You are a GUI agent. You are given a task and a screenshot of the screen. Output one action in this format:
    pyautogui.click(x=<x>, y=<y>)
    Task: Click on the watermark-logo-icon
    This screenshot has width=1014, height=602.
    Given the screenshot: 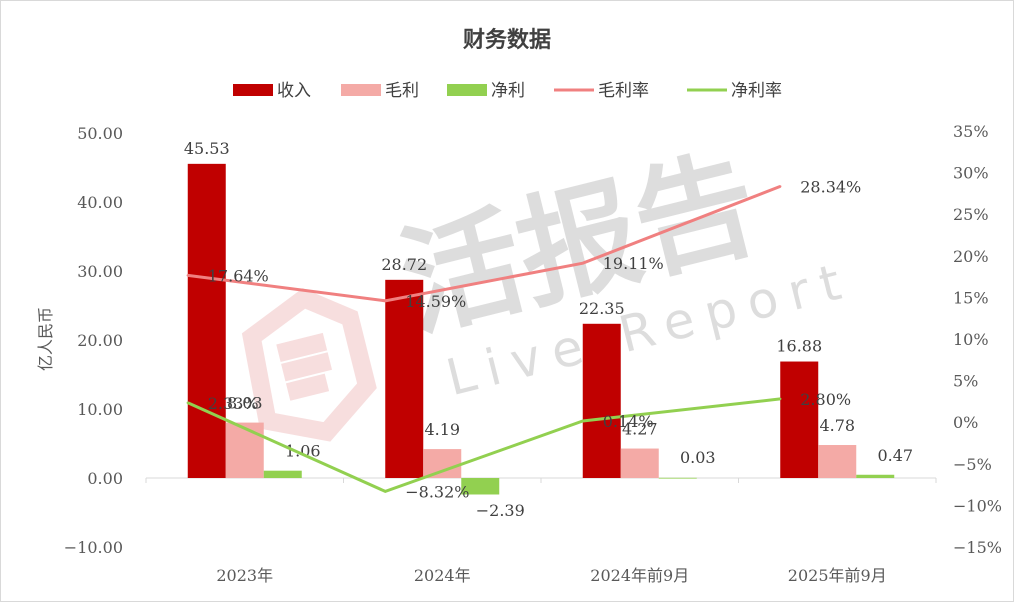 What is the action you would take?
    pyautogui.click(x=309, y=365)
    